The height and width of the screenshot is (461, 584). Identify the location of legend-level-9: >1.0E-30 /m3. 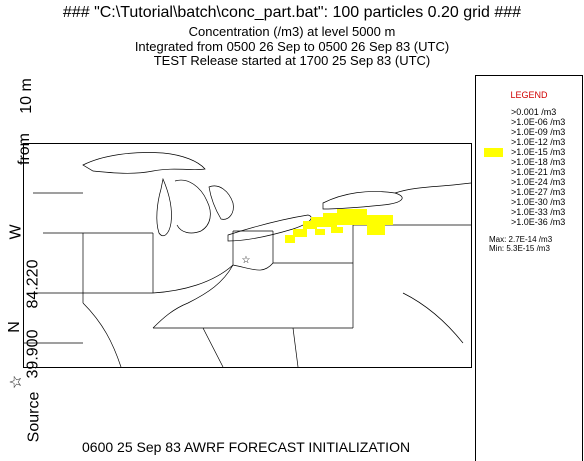
(538, 202).